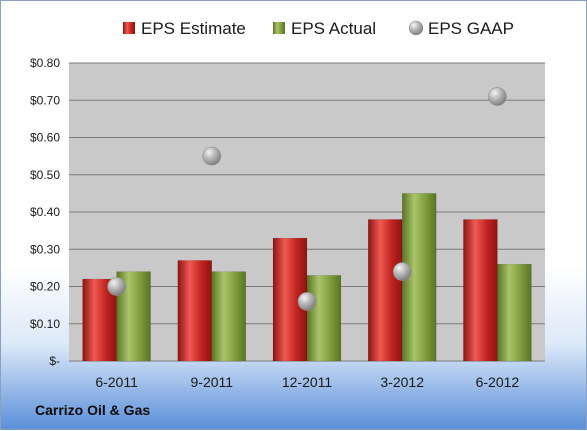 This screenshot has width=587, height=431. Describe the element at coordinates (402, 382) in the screenshot. I see `x-tick-label: 3-2012` at that location.